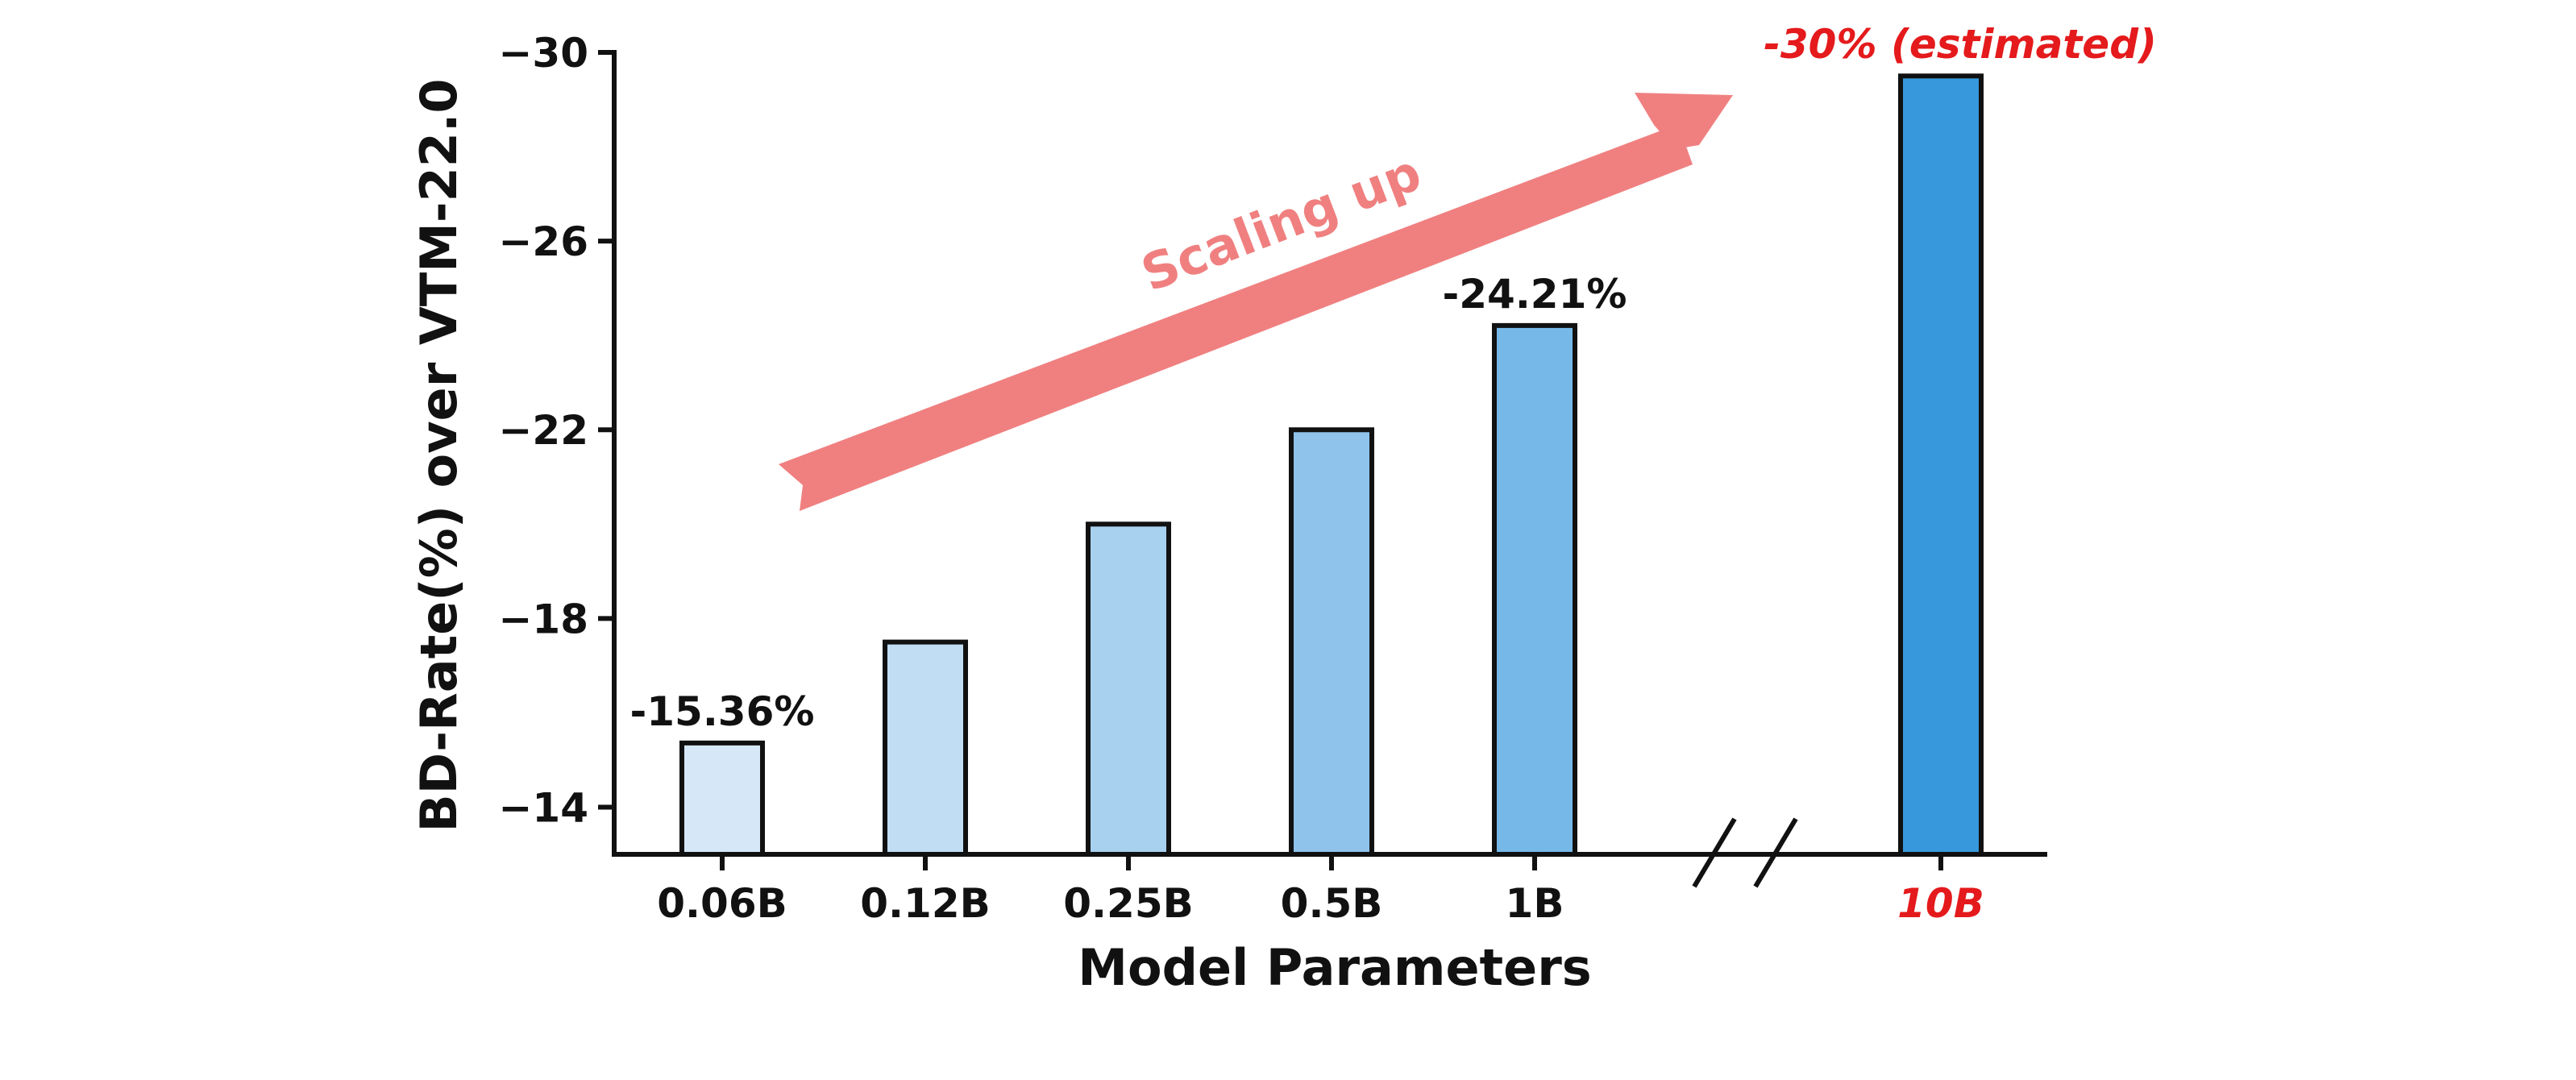  I want to click on bar-1b, so click(1534, 589).